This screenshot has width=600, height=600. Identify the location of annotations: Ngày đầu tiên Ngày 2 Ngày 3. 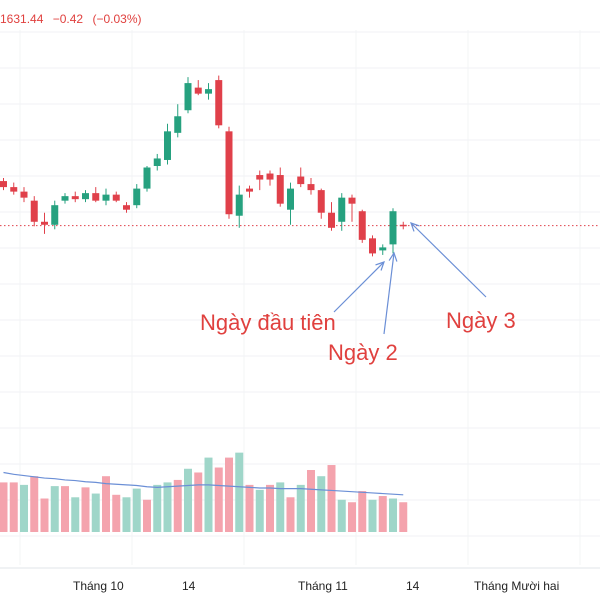
(358, 293).